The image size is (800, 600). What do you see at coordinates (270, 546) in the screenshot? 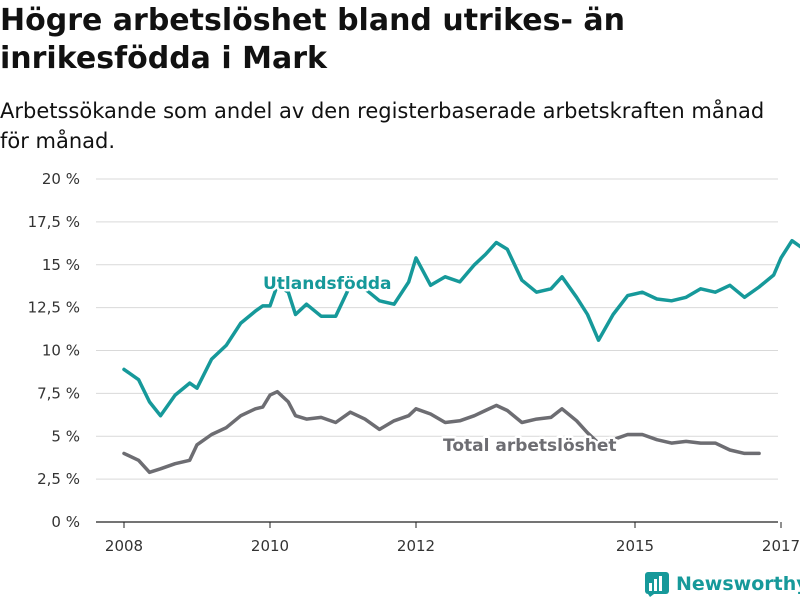
I see `x-tick-label: 2010` at bounding box center [270, 546].